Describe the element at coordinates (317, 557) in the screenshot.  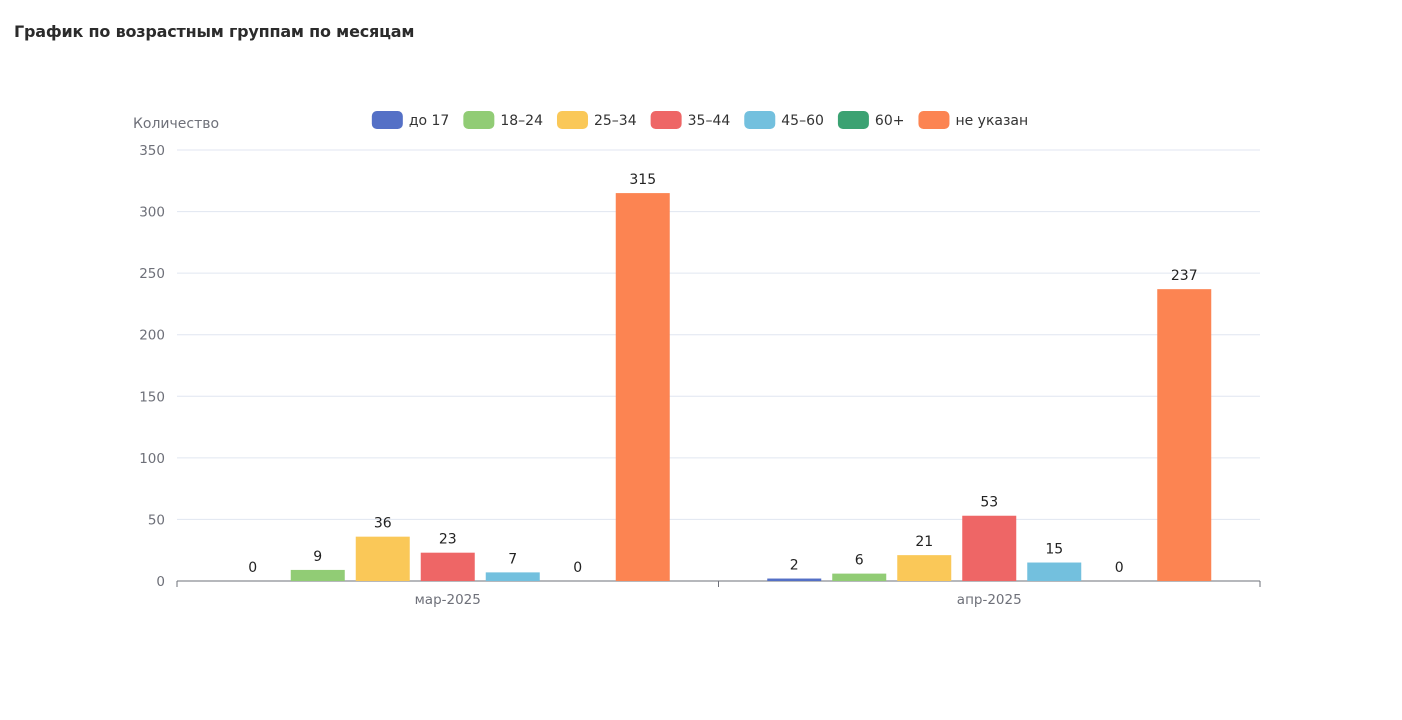
I see `data-label: 9` at that location.